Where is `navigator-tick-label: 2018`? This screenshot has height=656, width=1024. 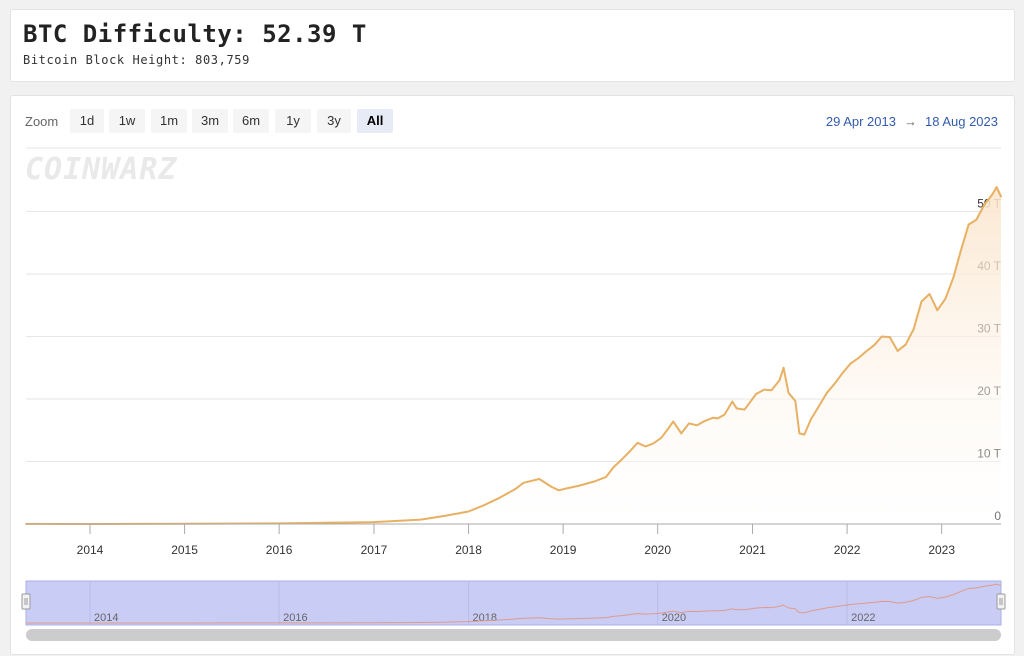 navigator-tick-label: 2018 is located at coordinates (485, 618).